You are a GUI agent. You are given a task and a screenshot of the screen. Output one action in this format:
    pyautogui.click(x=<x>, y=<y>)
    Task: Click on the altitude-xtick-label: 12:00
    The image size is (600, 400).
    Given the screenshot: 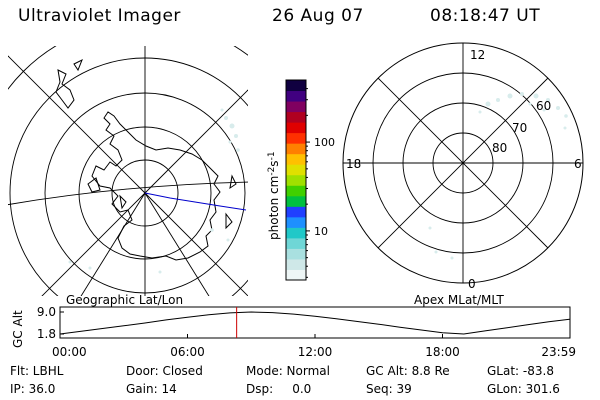 What is the action you would take?
    pyautogui.click(x=315, y=352)
    